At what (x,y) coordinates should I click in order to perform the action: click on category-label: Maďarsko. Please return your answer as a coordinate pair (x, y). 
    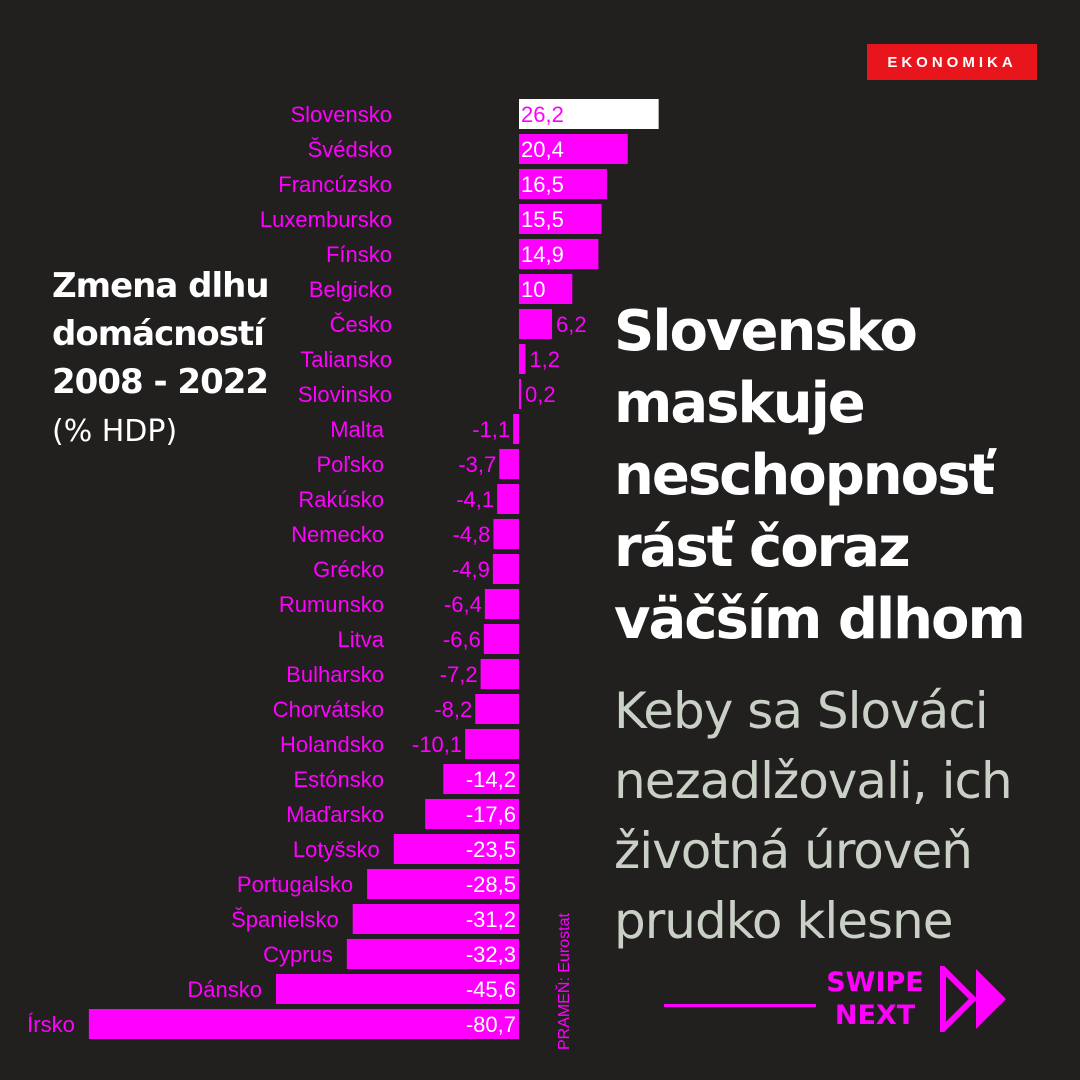
    Looking at the image, I should click on (335, 814).